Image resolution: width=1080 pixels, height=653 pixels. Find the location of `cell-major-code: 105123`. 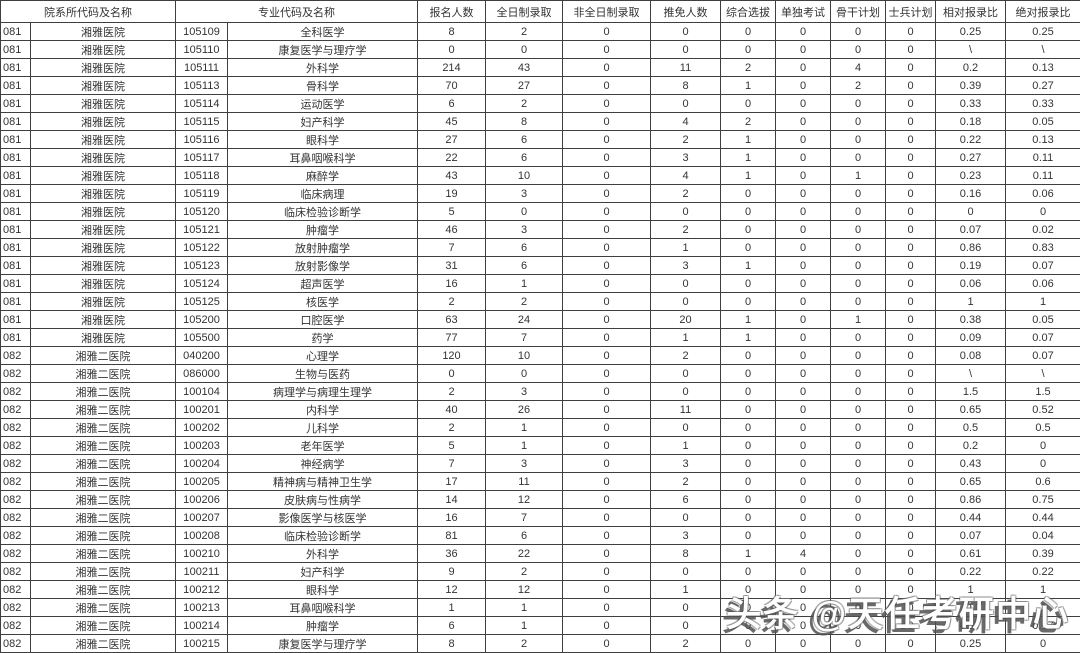

cell-major-code: 105123 is located at coordinates (201, 265).